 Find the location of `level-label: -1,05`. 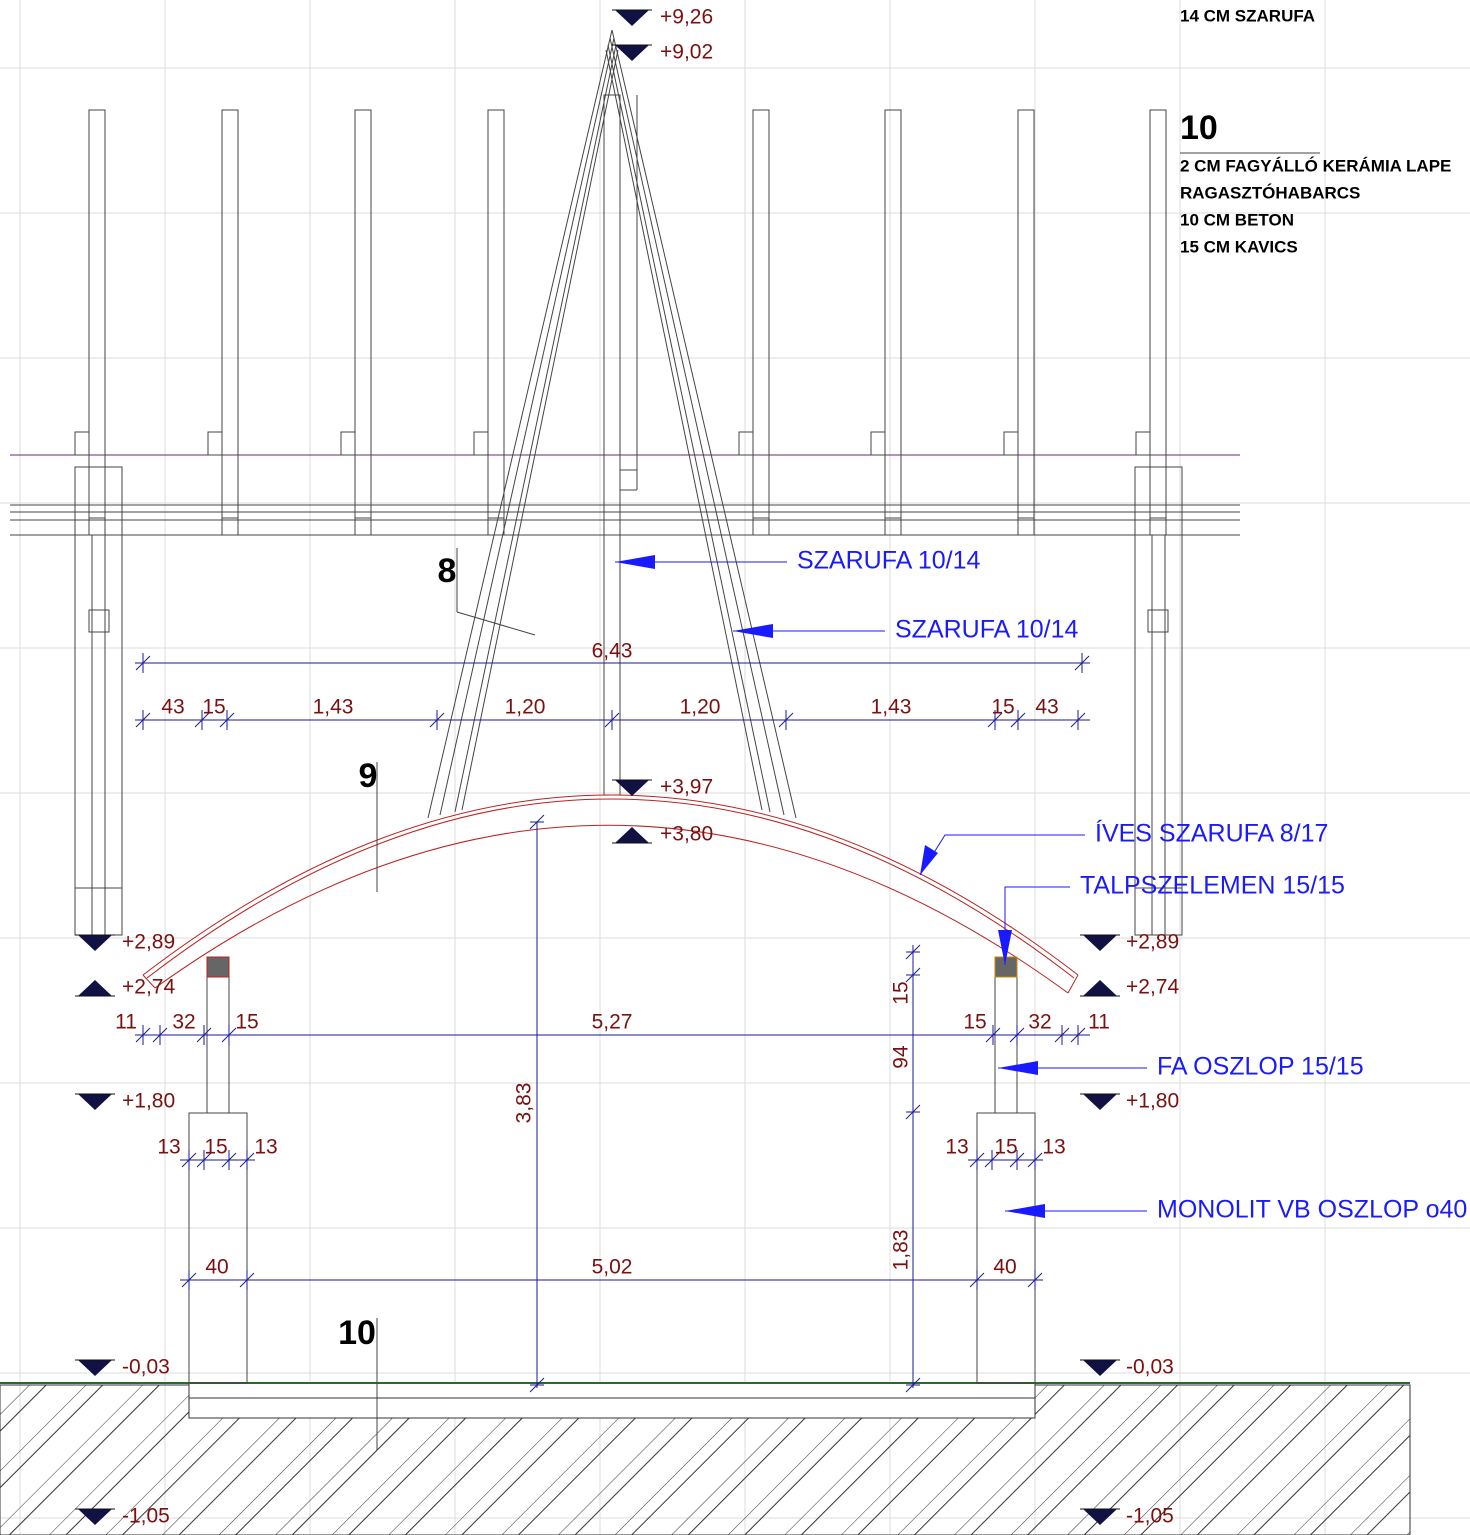

level-label: -1,05 is located at coordinates (1150, 1516).